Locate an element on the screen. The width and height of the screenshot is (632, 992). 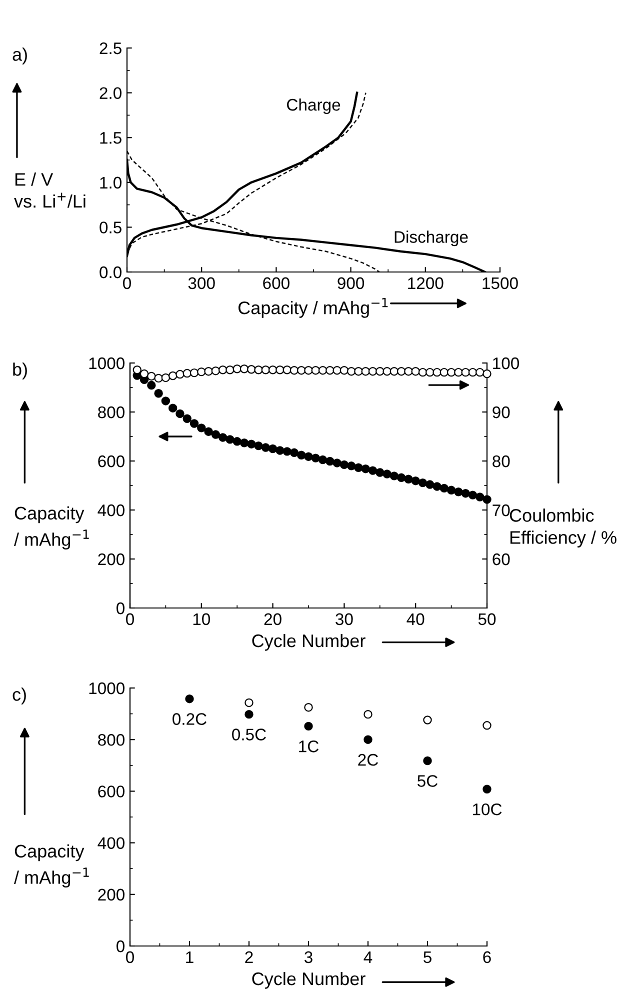
x-tick-label: 50 is located at coordinates (487, 619).